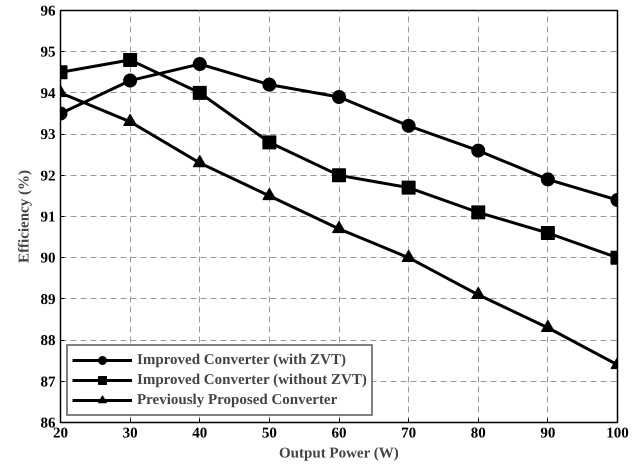 This screenshot has height=472, width=637. I want to click on x-axis-title: Output Power (W), so click(339, 454).